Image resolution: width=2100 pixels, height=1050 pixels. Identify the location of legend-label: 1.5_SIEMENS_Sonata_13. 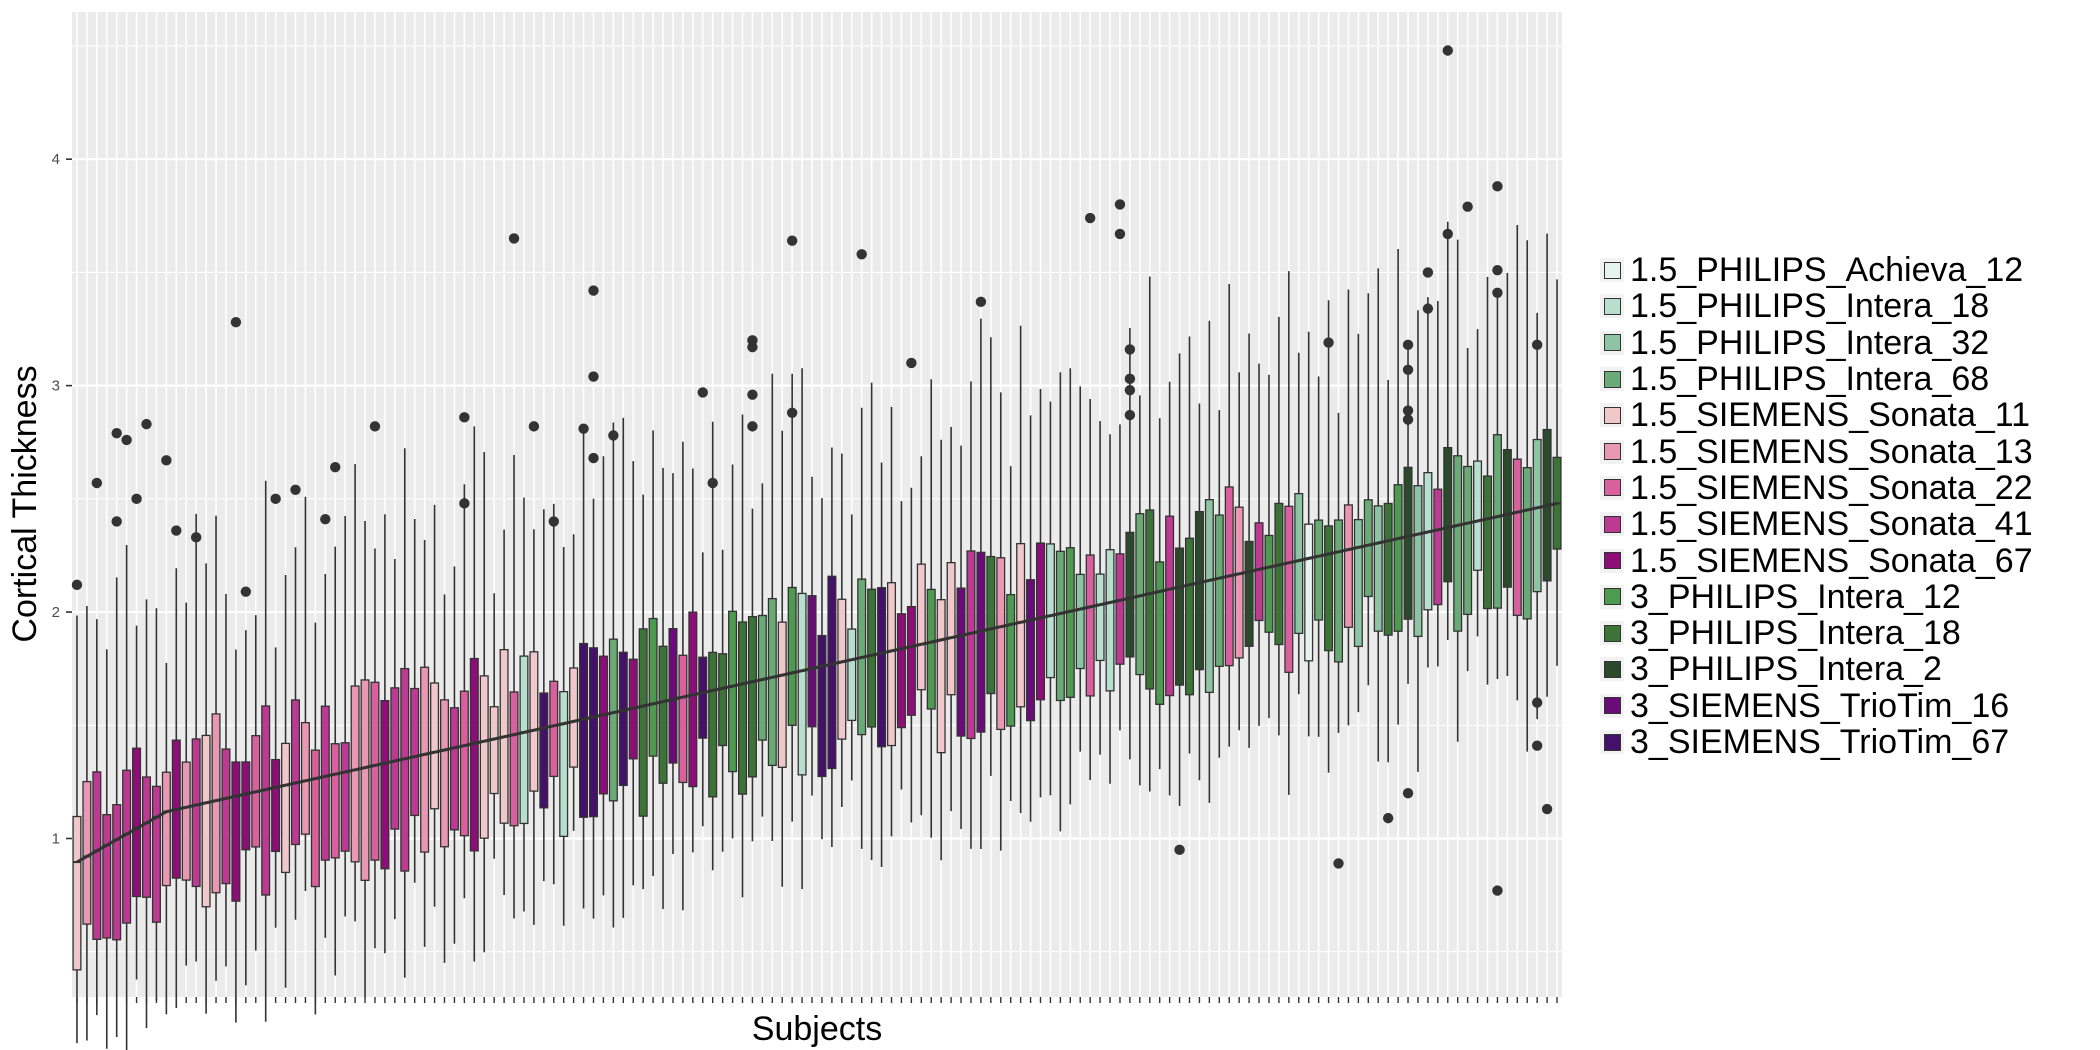
(1831, 451).